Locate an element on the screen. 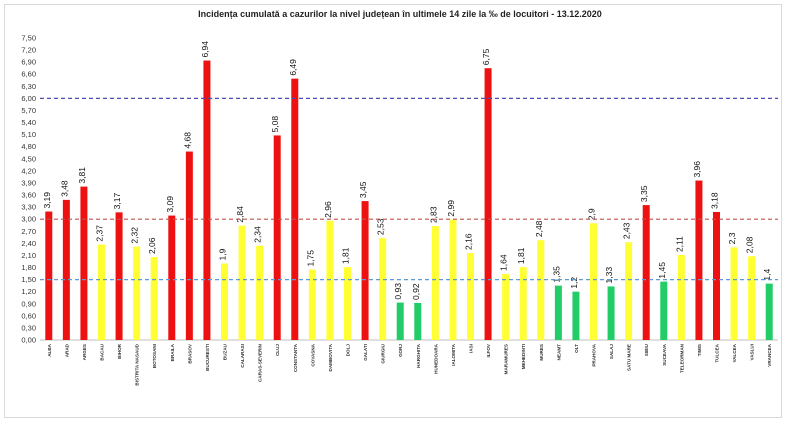  data-label: 2,83 is located at coordinates (433, 214).